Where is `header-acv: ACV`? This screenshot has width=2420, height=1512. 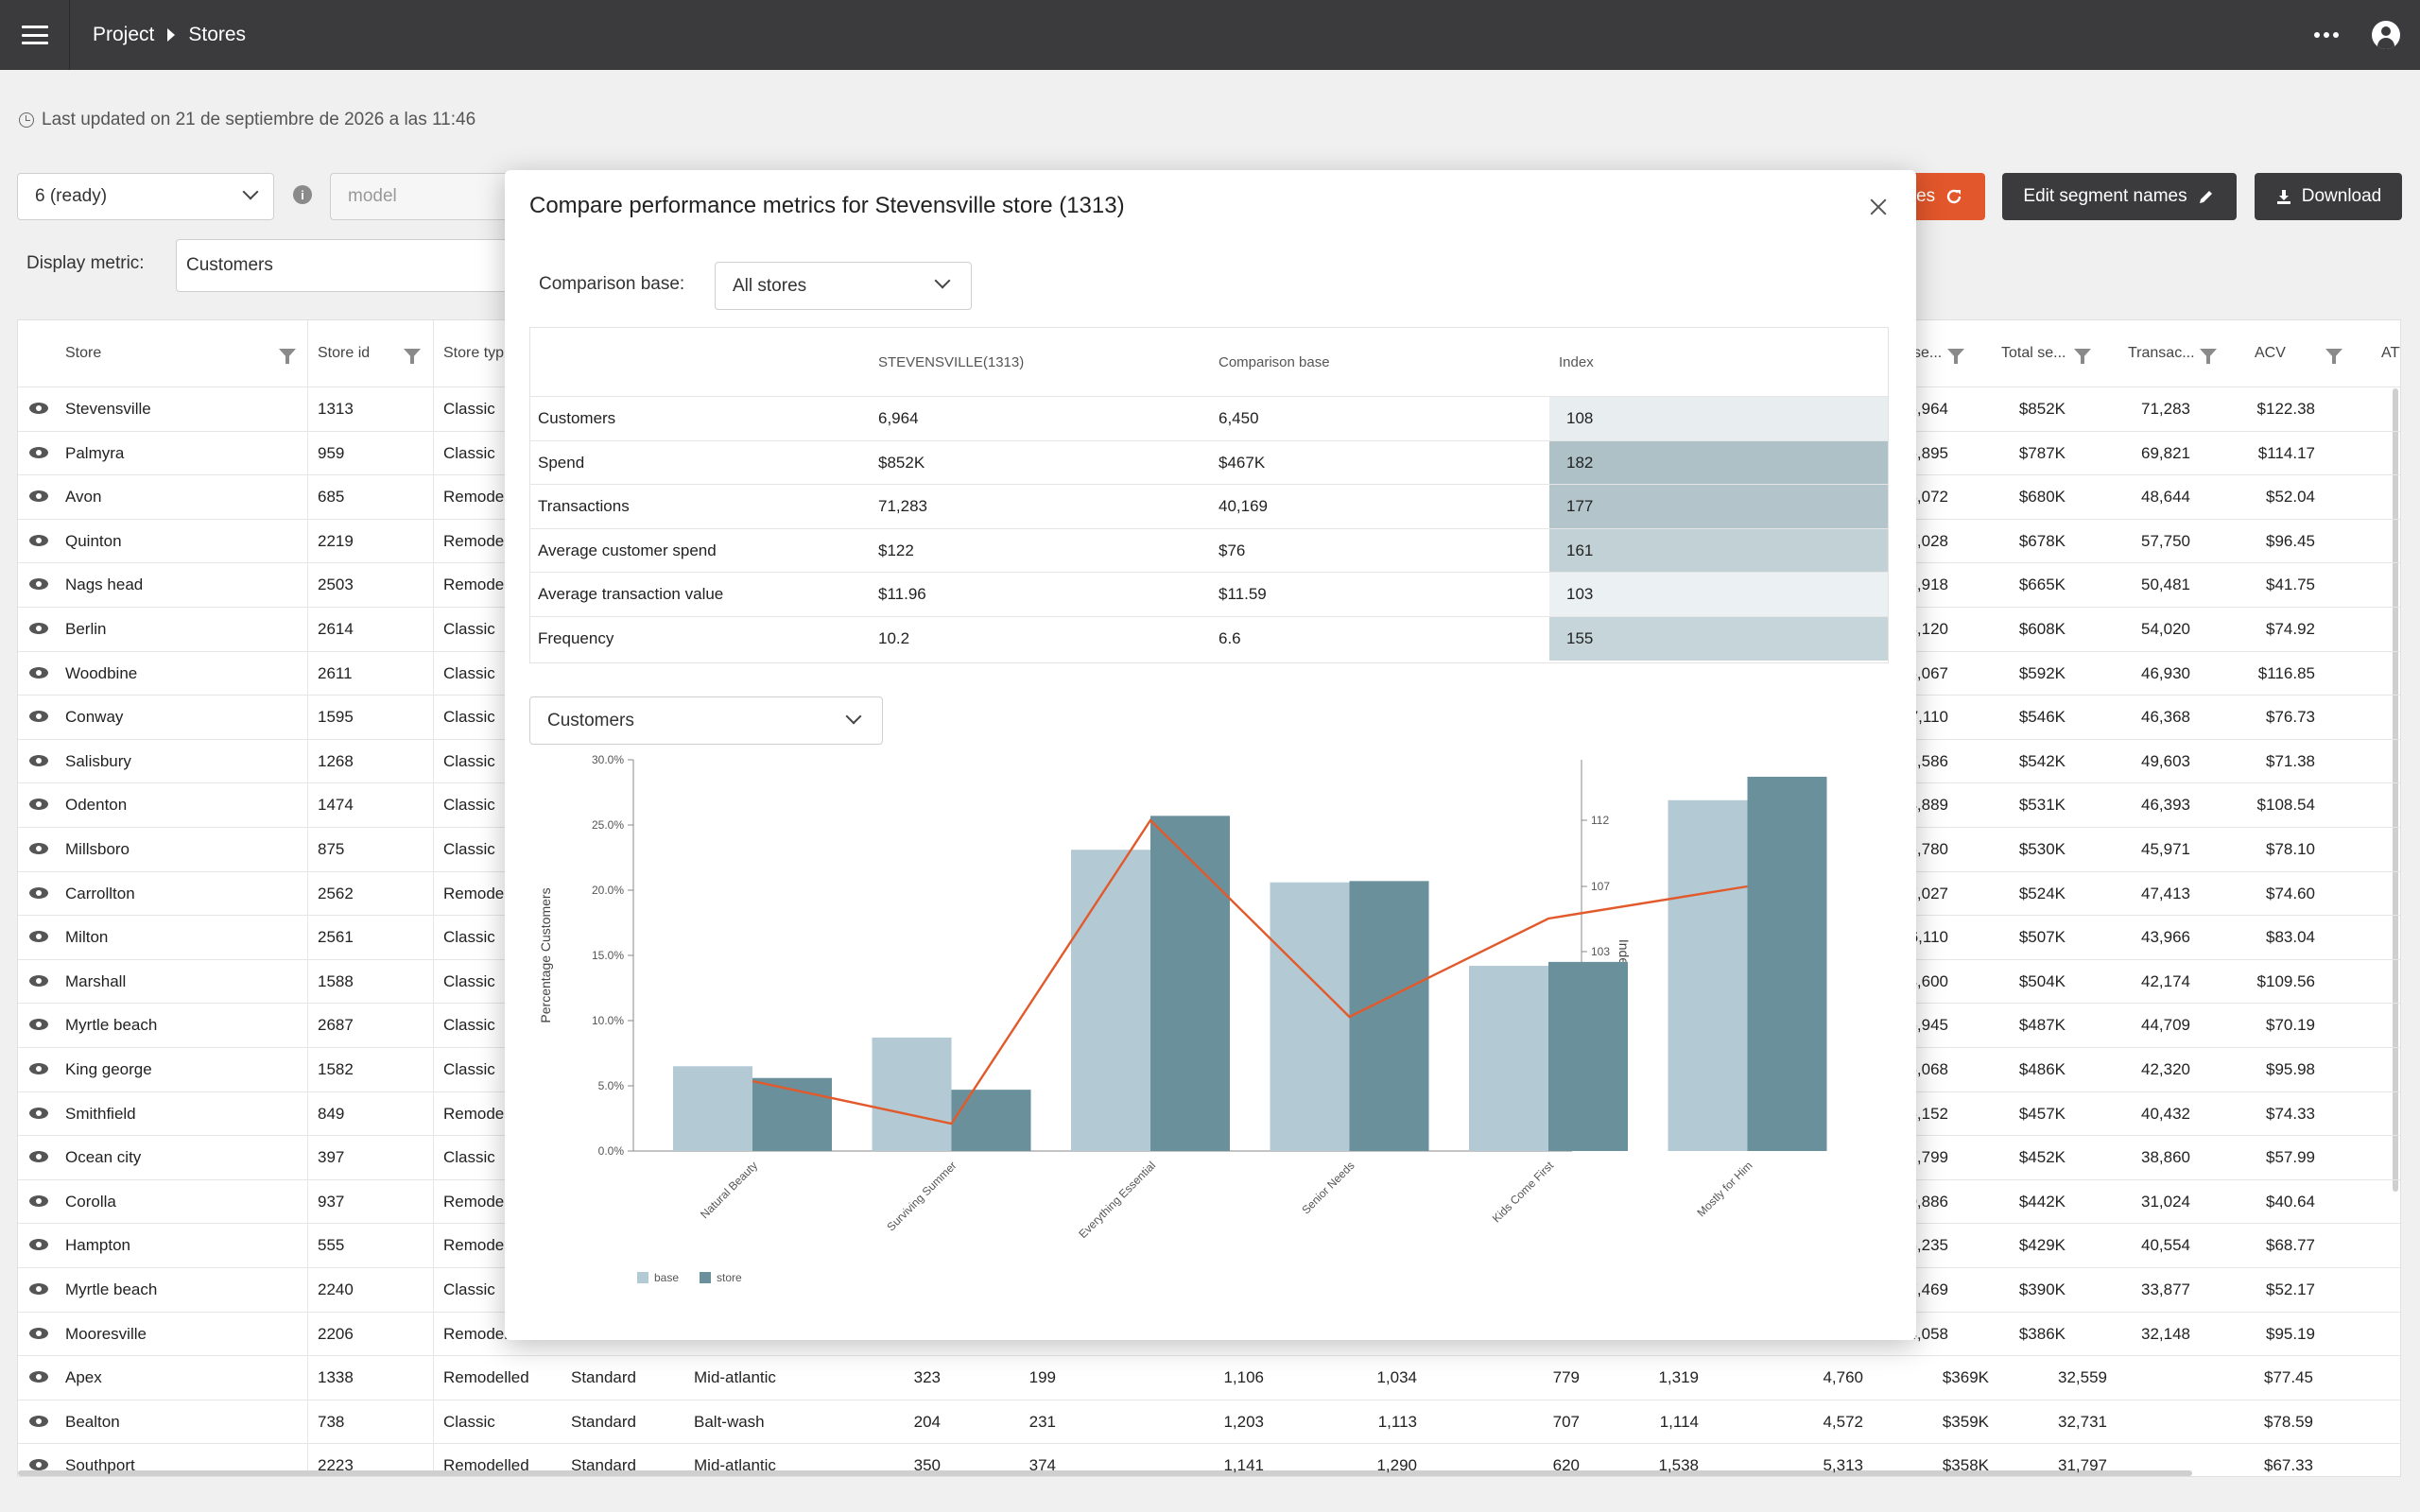
header-acv: ACV is located at coordinates (2270, 353).